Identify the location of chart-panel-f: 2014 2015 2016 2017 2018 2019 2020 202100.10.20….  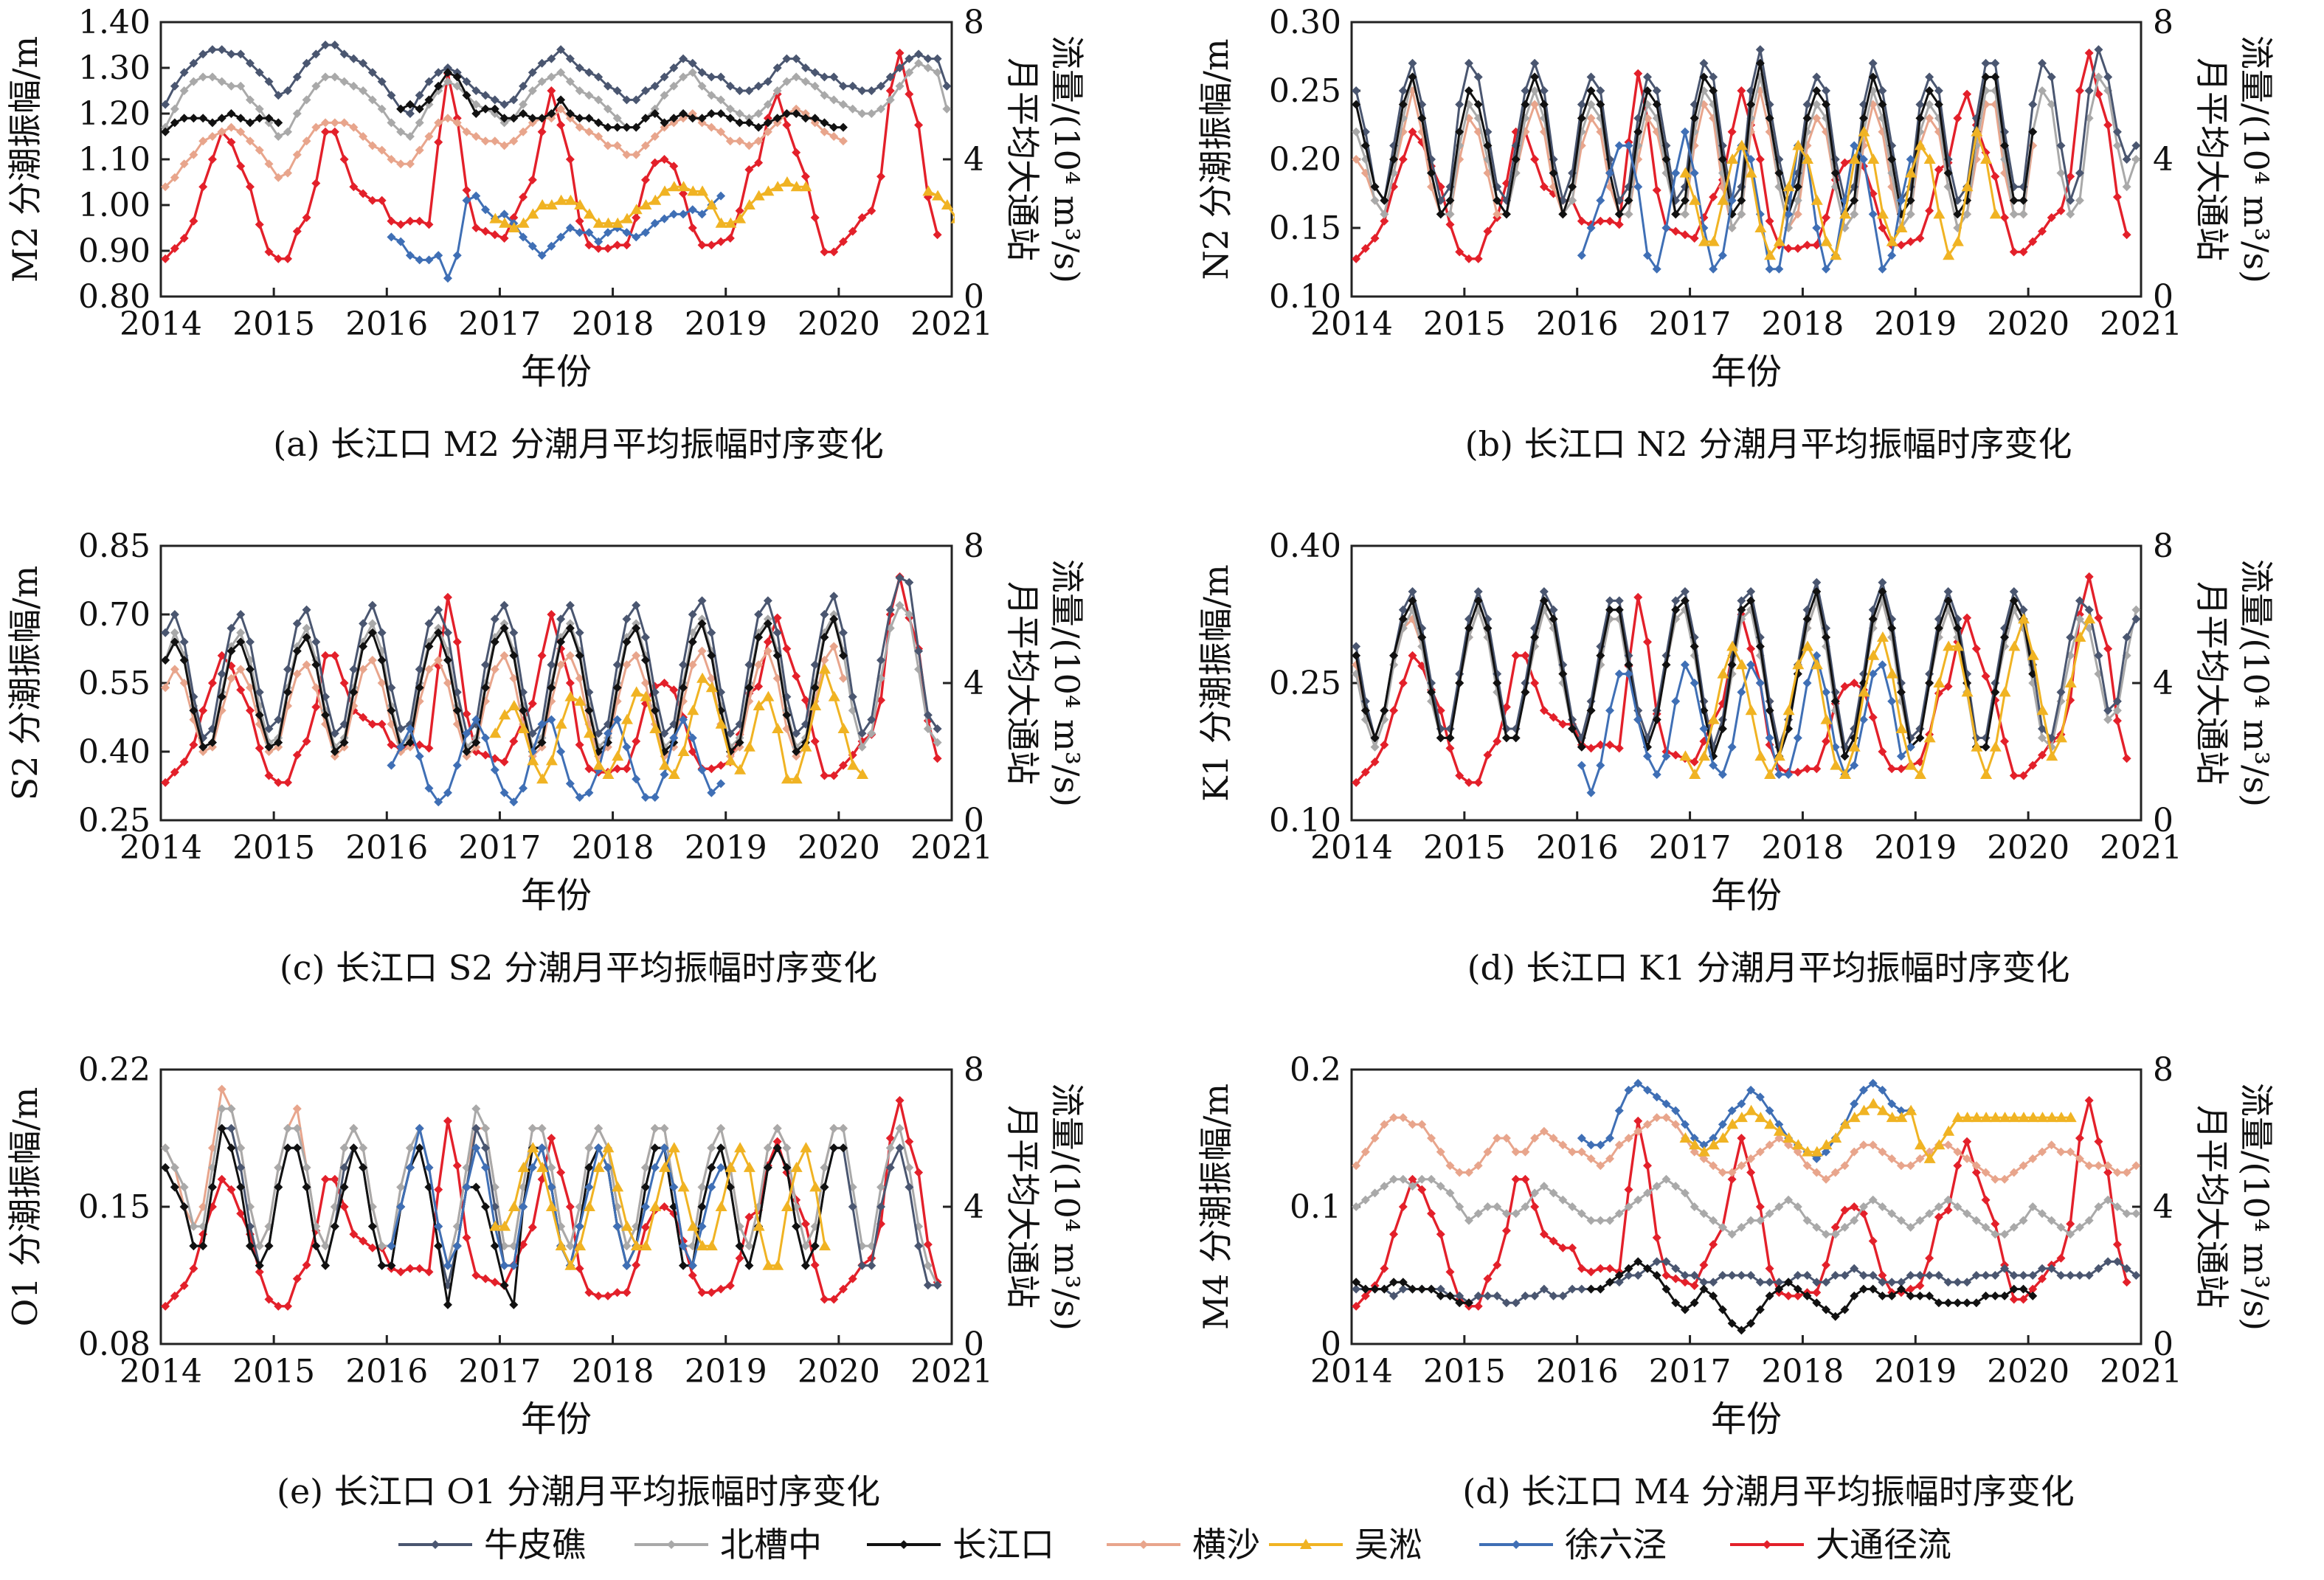
(1736, 1281).